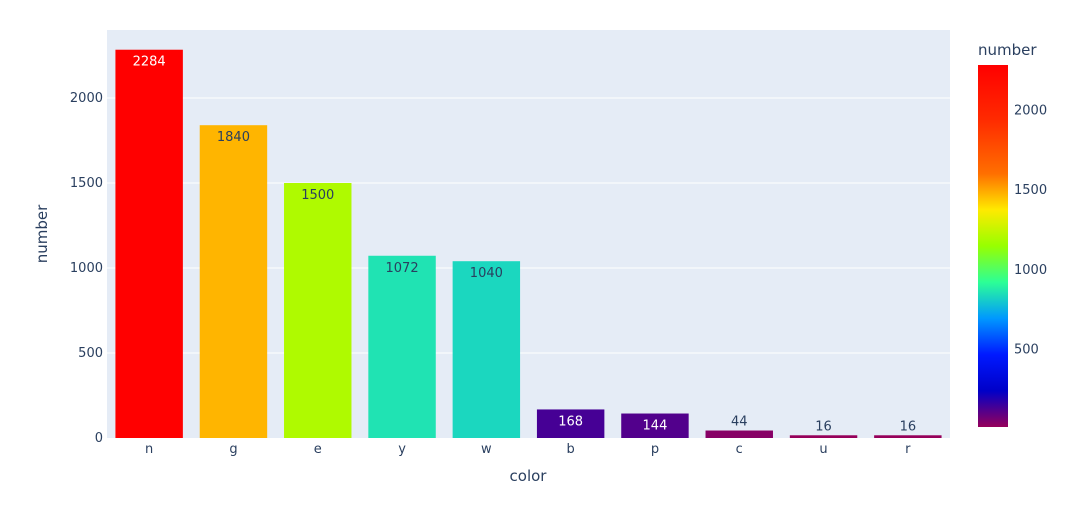 This screenshot has height=511, width=1080. What do you see at coordinates (655, 449) in the screenshot?
I see `x-tick-label: p` at bounding box center [655, 449].